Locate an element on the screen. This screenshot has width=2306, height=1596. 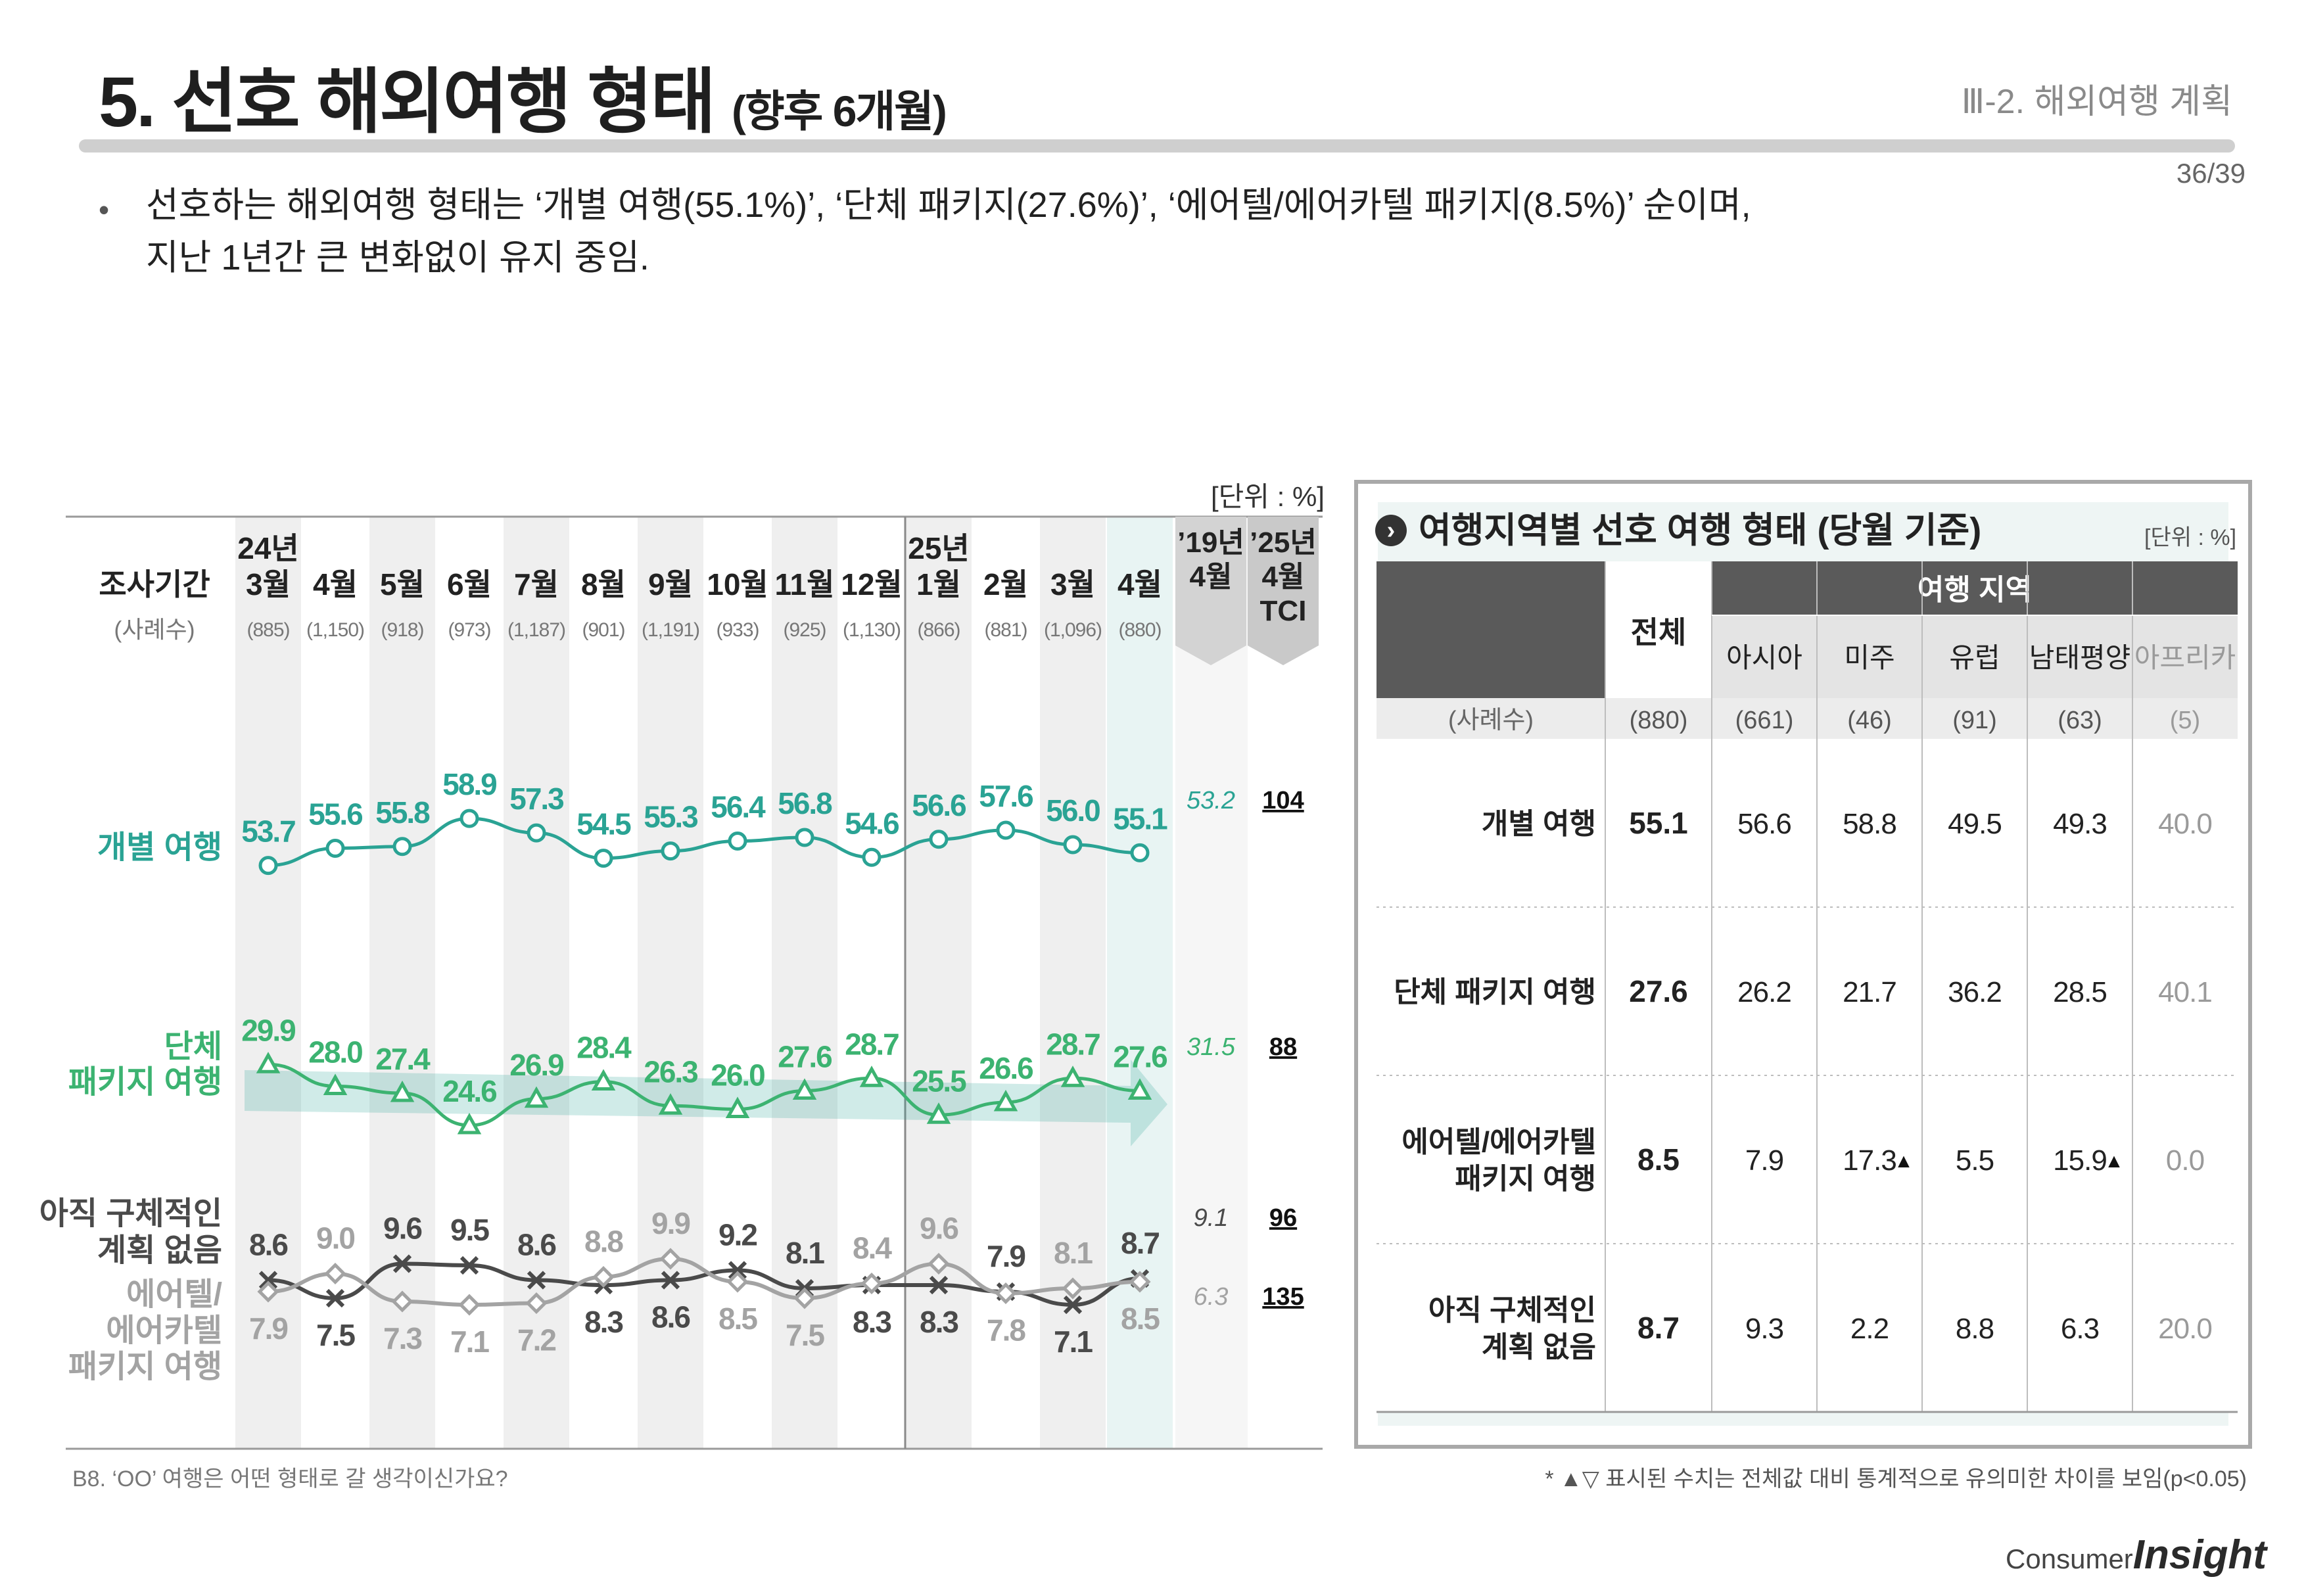
data-label: 57.6 is located at coordinates (1006, 796).